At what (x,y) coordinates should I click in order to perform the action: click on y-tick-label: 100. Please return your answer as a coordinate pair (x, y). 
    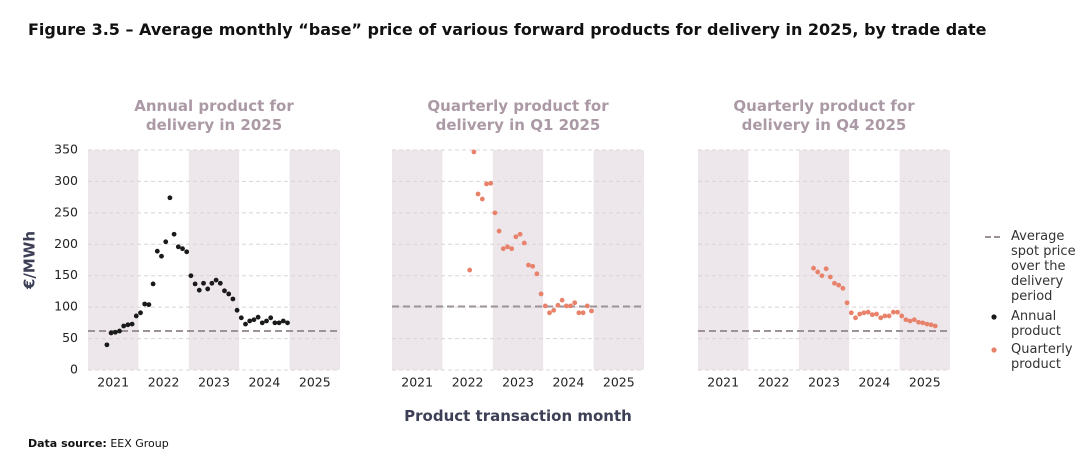
    Looking at the image, I should click on (66, 306).